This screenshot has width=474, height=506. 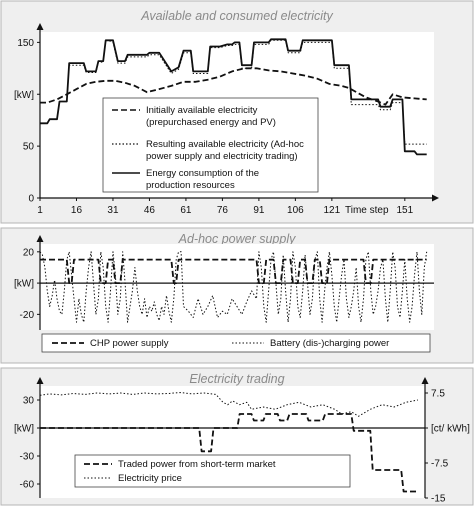 What do you see at coordinates (77, 210) in the screenshot?
I see `x-tick-label: 16` at bounding box center [77, 210].